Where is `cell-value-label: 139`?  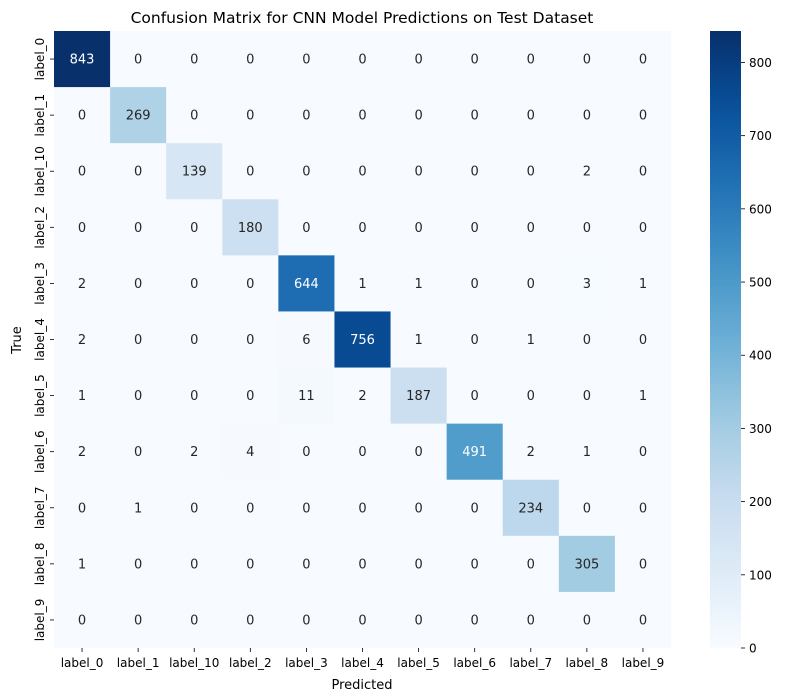 cell-value-label: 139 is located at coordinates (194, 172).